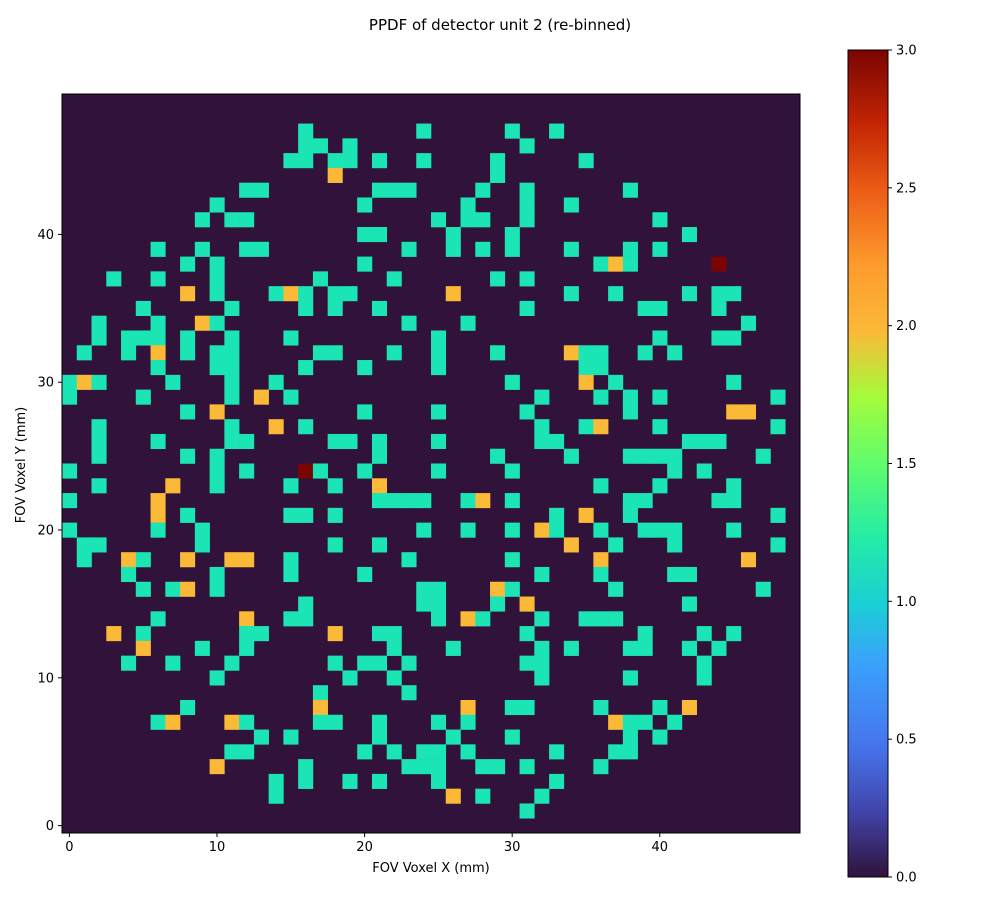 The height and width of the screenshot is (904, 1000). What do you see at coordinates (660, 847) in the screenshot?
I see `x-tick-label: 40` at bounding box center [660, 847].